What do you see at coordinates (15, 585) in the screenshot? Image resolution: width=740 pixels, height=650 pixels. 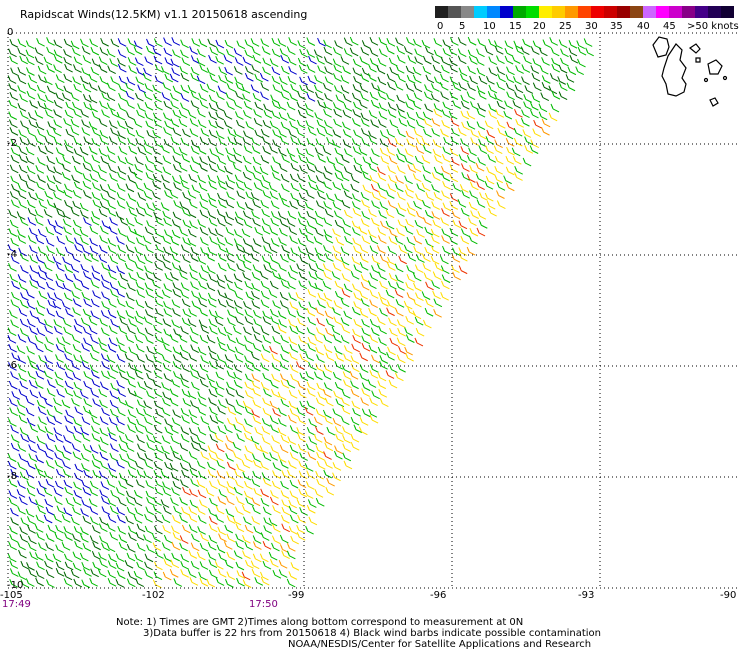 I see `lat-label: -10` at bounding box center [15, 585].